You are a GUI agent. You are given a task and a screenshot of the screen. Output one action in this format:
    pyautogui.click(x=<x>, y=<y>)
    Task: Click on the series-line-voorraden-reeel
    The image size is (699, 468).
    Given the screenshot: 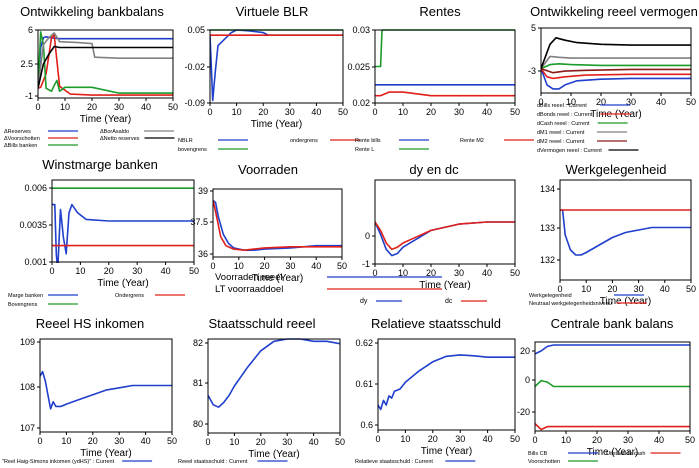 What is the action you would take?
    pyautogui.click(x=277, y=225)
    